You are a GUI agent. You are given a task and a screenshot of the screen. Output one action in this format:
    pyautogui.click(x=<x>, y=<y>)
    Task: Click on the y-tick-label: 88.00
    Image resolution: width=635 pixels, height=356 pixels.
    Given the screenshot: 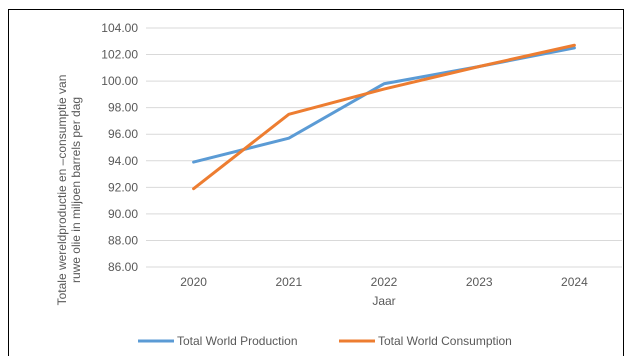 What is the action you would take?
    pyautogui.click(x=123, y=240)
    